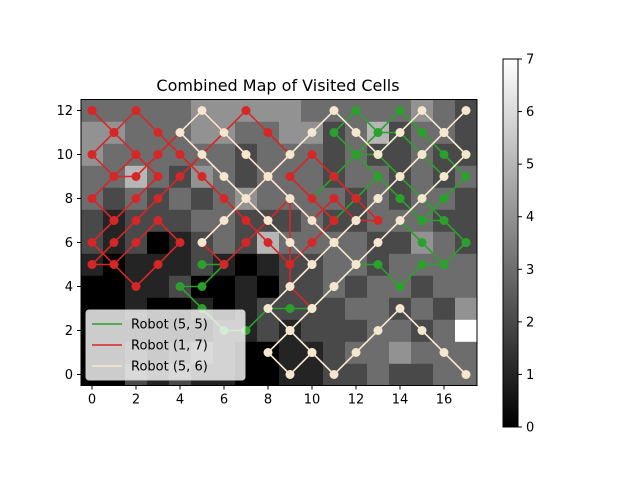 The height and width of the screenshot is (480, 640). I want to click on x-tick-label: 16, so click(444, 400).